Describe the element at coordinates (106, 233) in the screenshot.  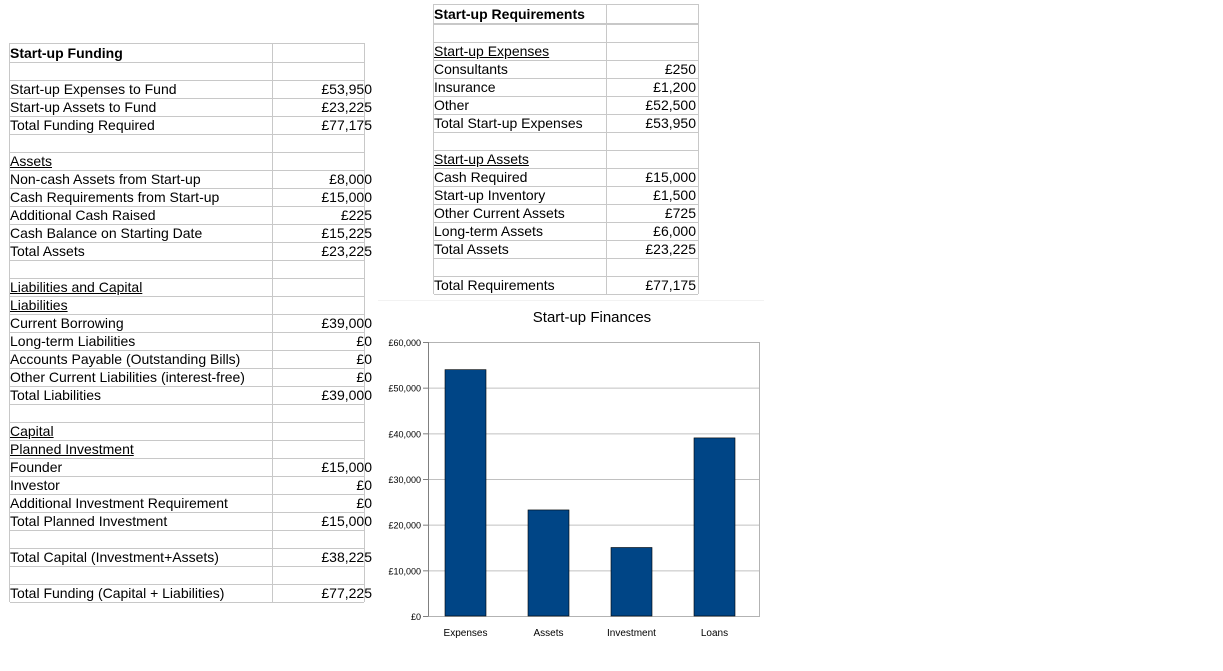
I see `row-label: Cash Balance on Starting Date` at that location.